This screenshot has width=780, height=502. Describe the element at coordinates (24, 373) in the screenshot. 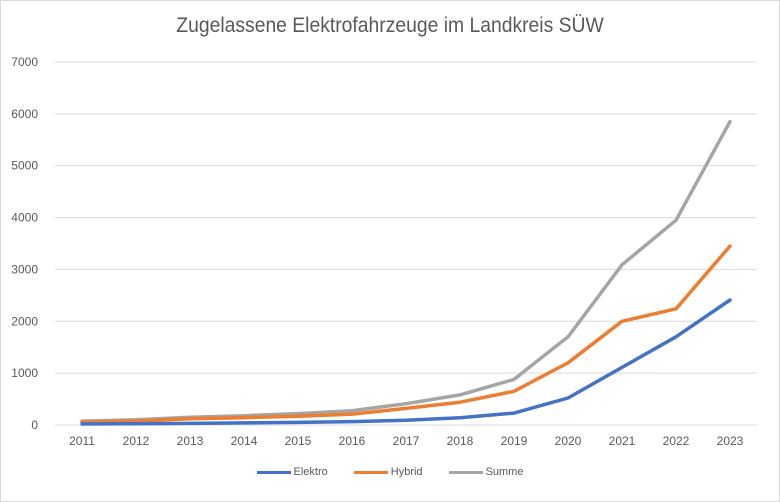

I see `y-tick-label: 1000` at that location.